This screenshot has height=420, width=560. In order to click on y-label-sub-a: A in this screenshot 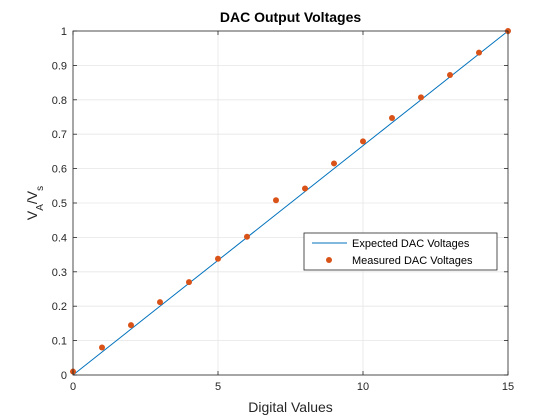, I will do `click(40, 207)`.